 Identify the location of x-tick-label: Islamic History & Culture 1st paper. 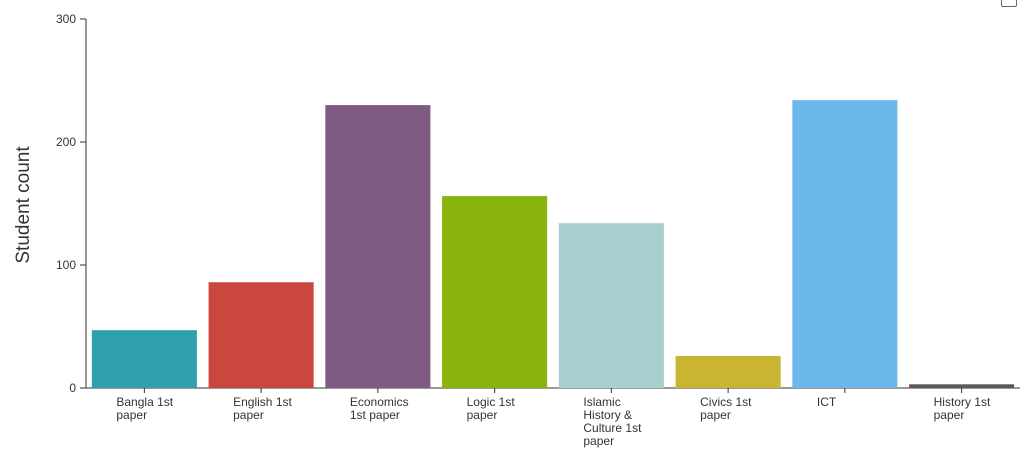
(612, 421).